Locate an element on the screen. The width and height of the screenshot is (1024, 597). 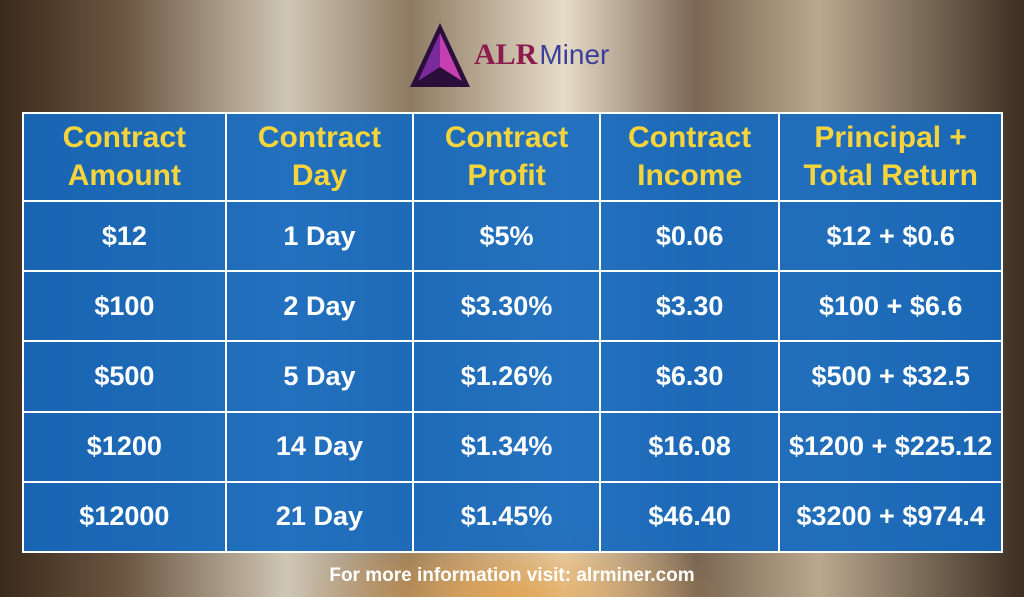
table-cell: 21 Day is located at coordinates (319, 517).